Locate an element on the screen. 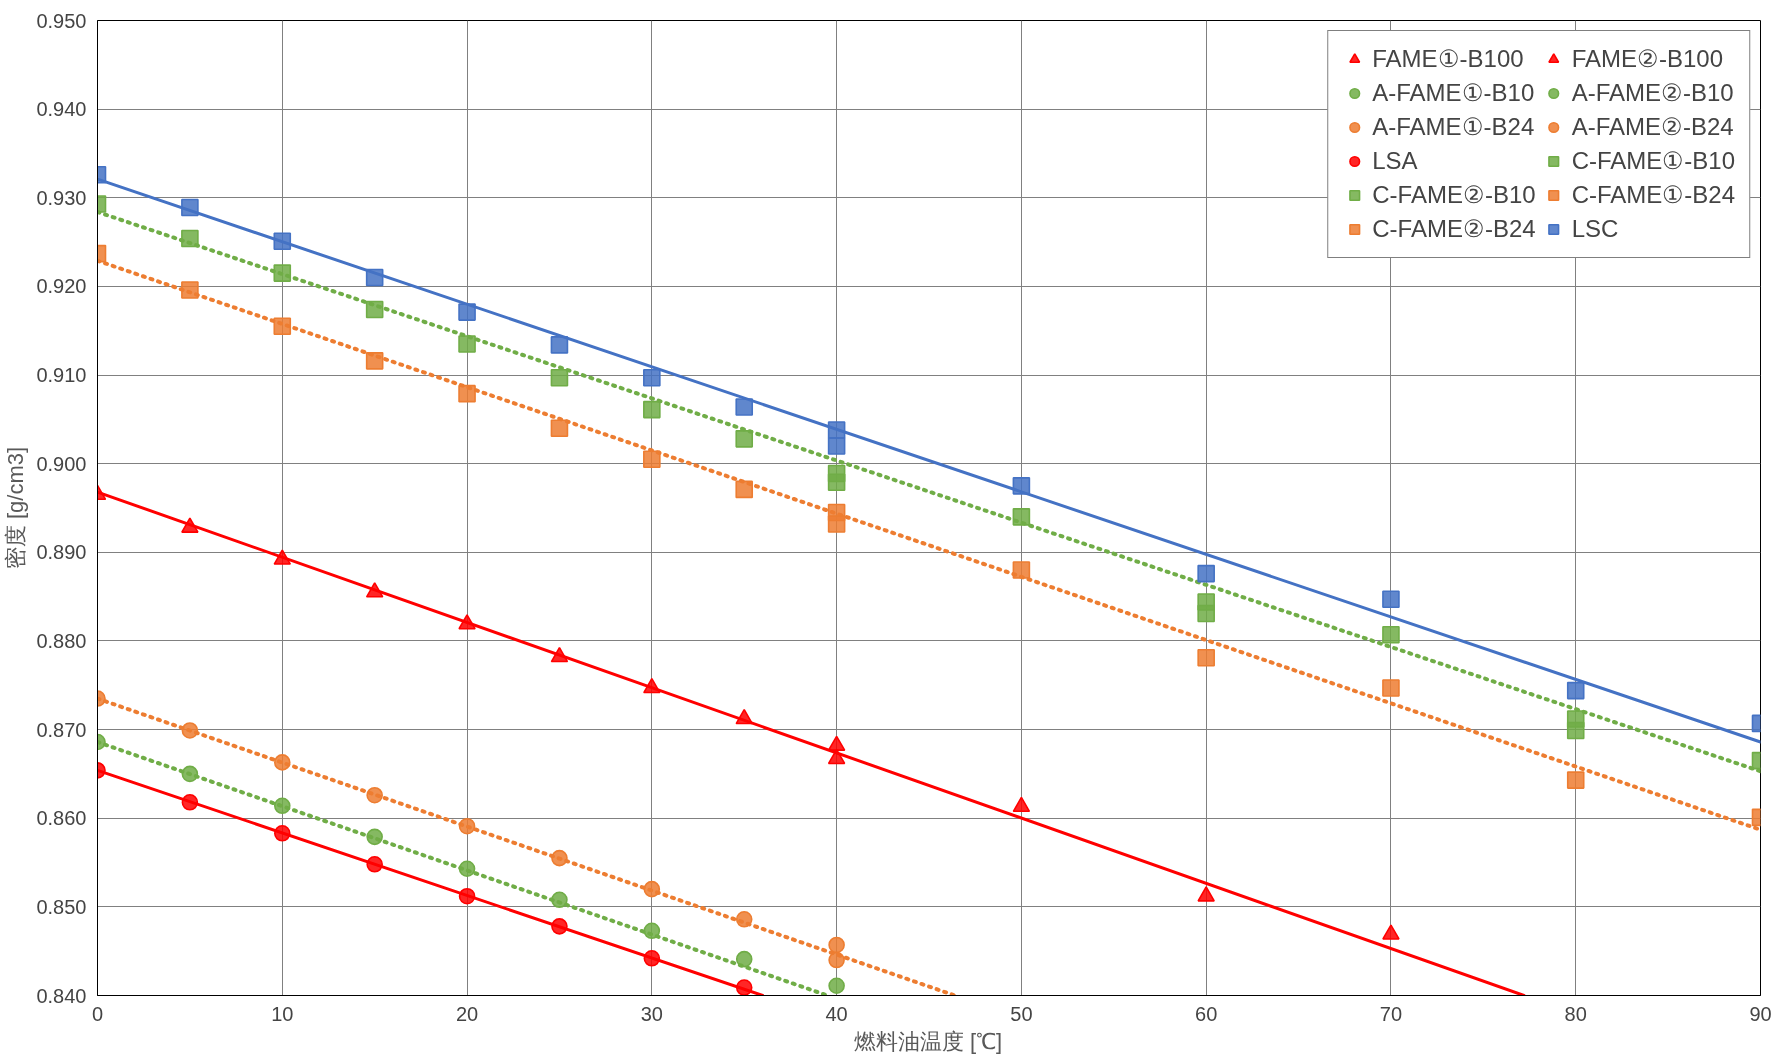 The height and width of the screenshot is (1064, 1787). x-tick-label: 50 is located at coordinates (1021, 1013).